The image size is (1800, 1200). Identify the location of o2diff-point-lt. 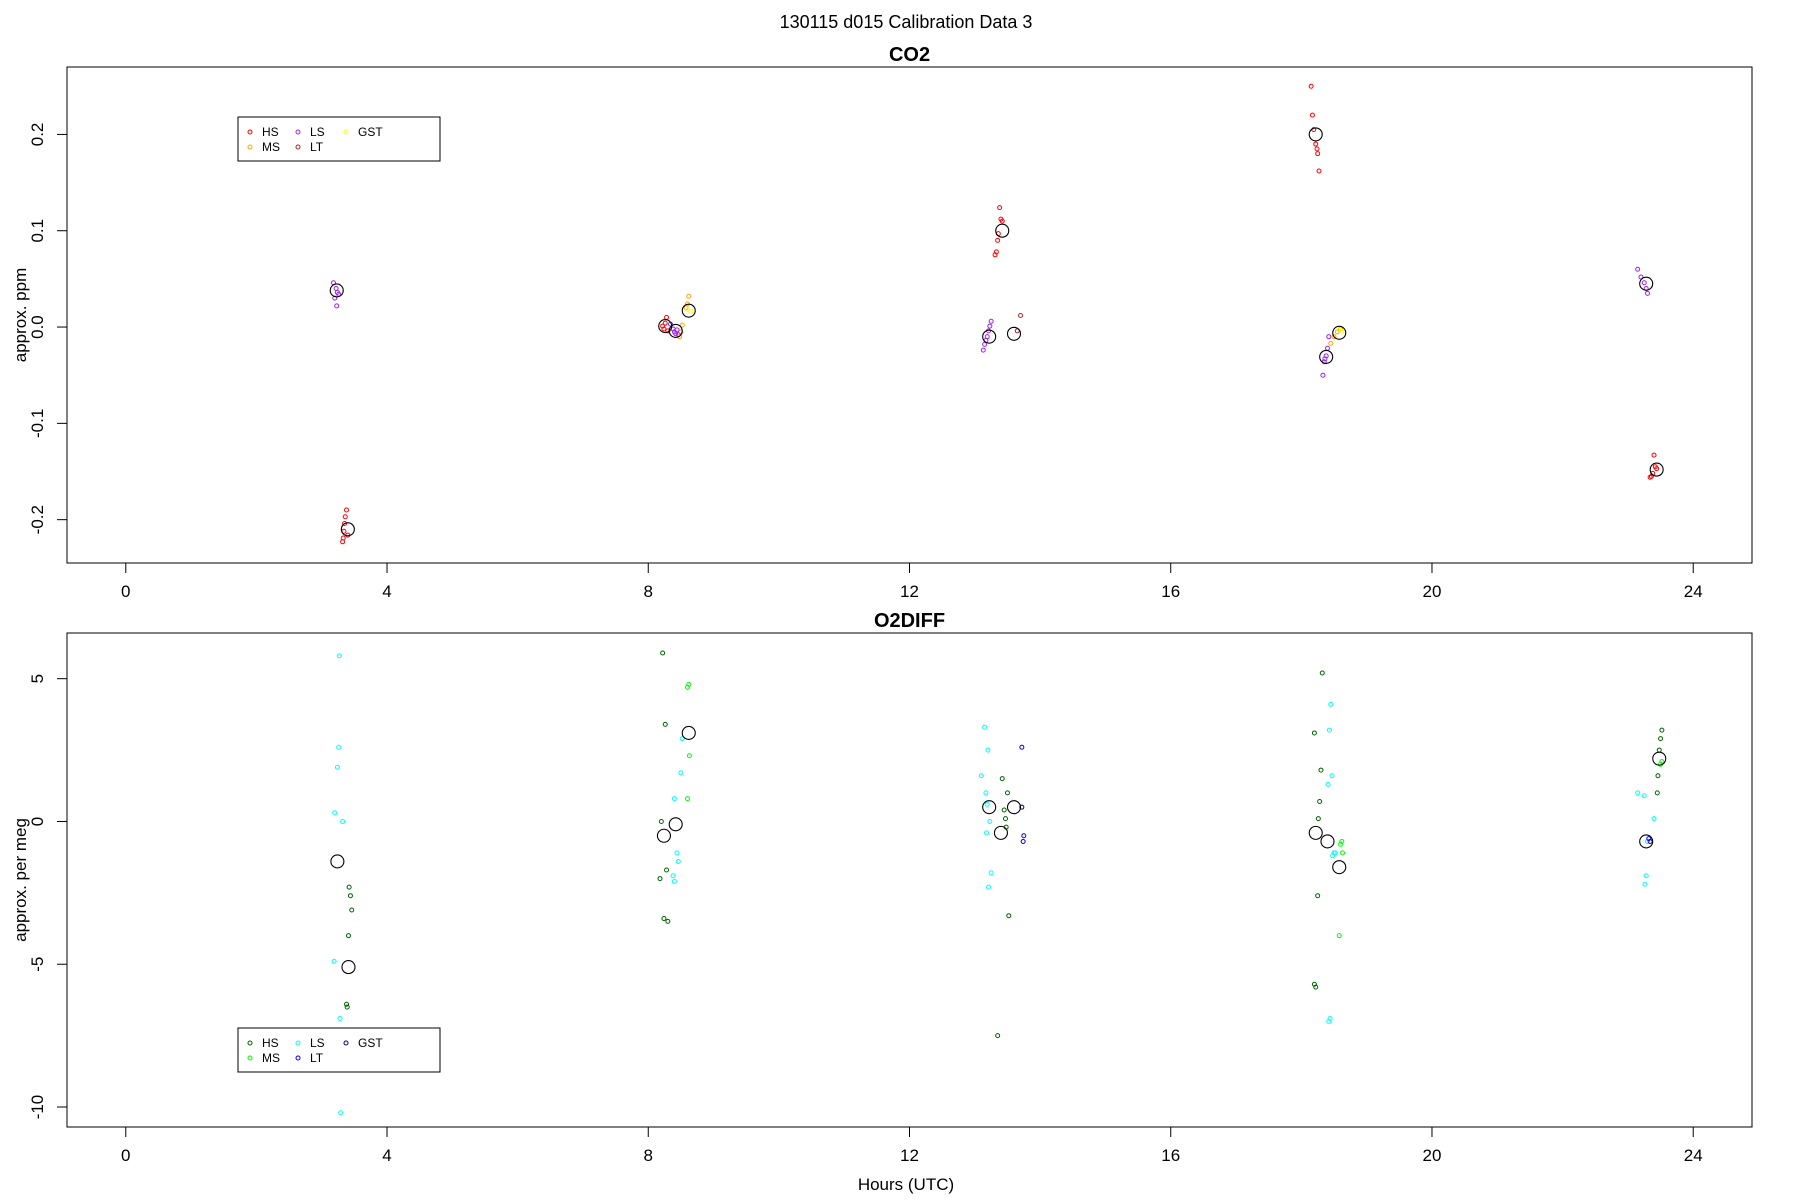
(1022, 747).